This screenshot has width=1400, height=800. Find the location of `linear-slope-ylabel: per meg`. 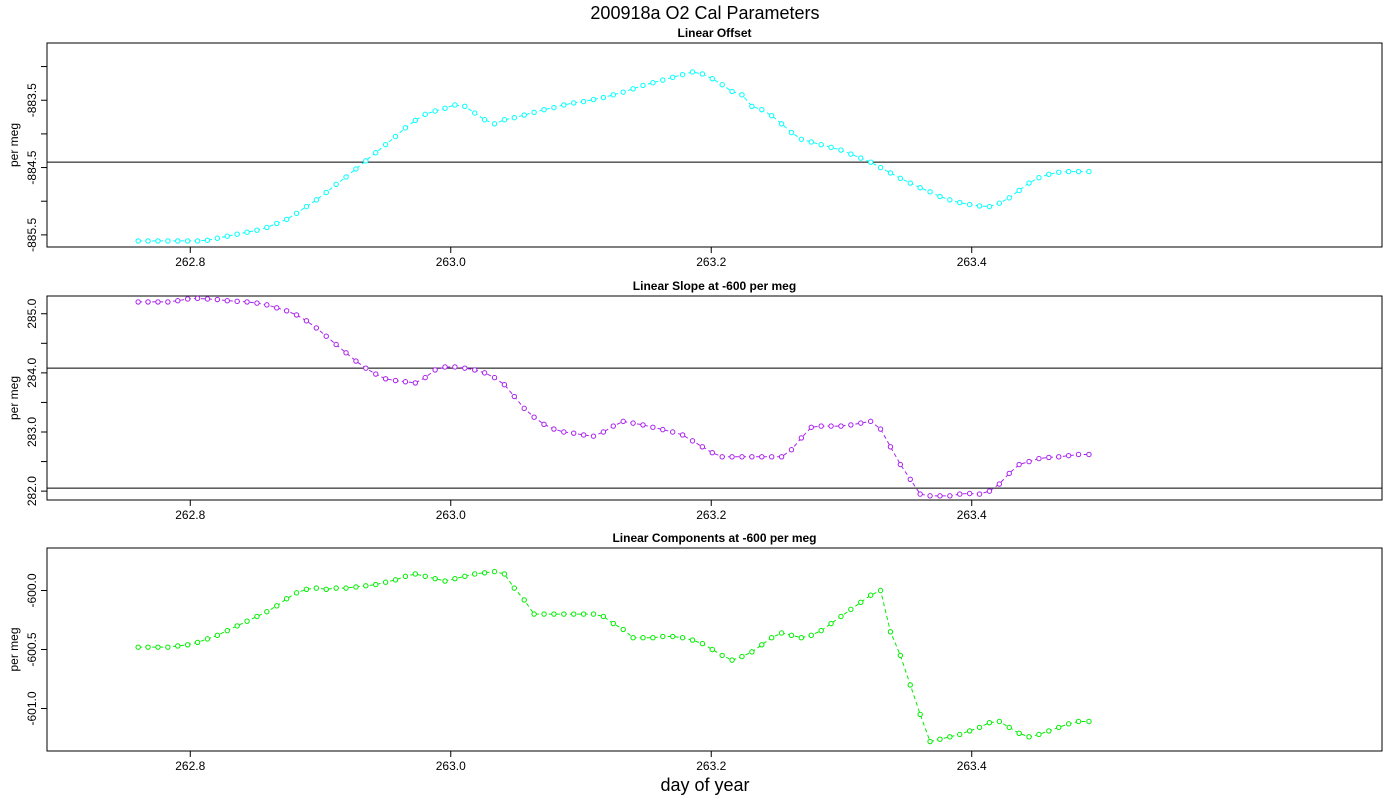

linear-slope-ylabel: per meg is located at coordinates (14, 398).